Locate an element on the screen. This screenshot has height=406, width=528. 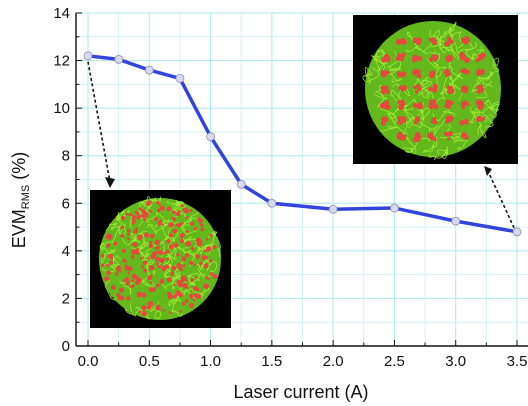
x-axis-title: Laser current (A) is located at coordinates (300, 392).